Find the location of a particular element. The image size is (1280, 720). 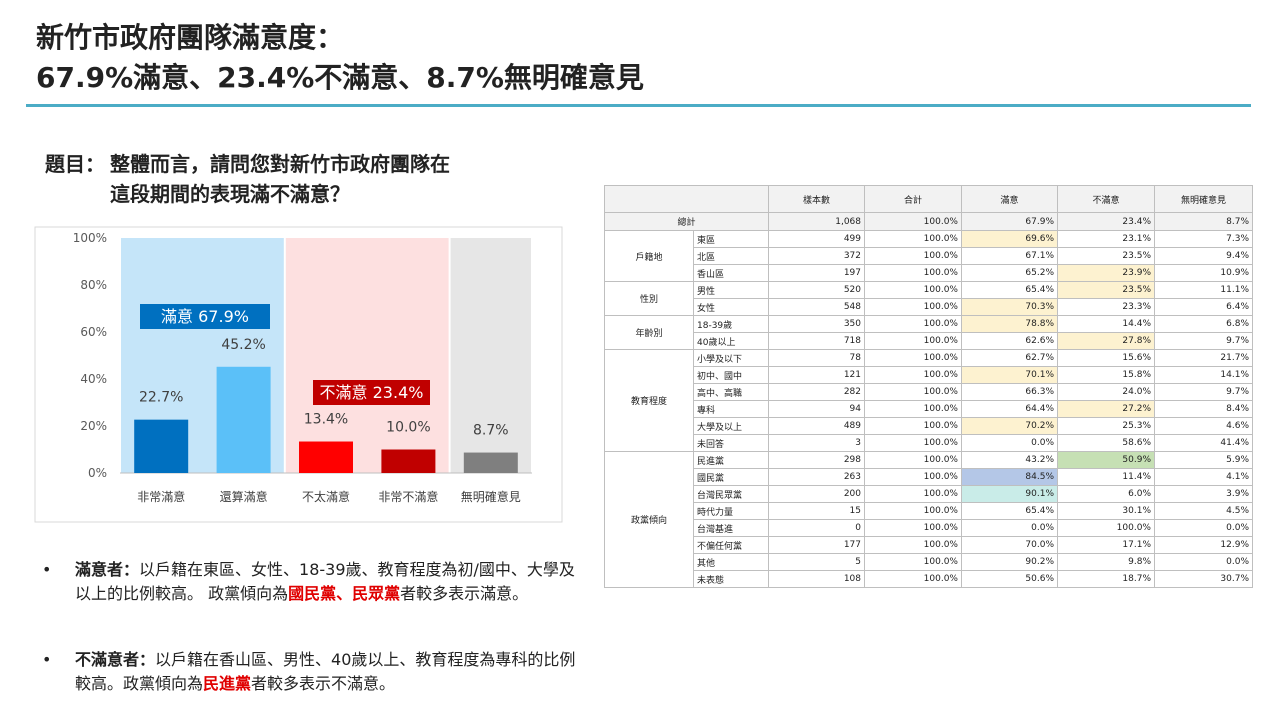

data-row: 政黨傾向 民進黨 298 100.0% 43.2% 50.9% 5.9% is located at coordinates (928, 519).